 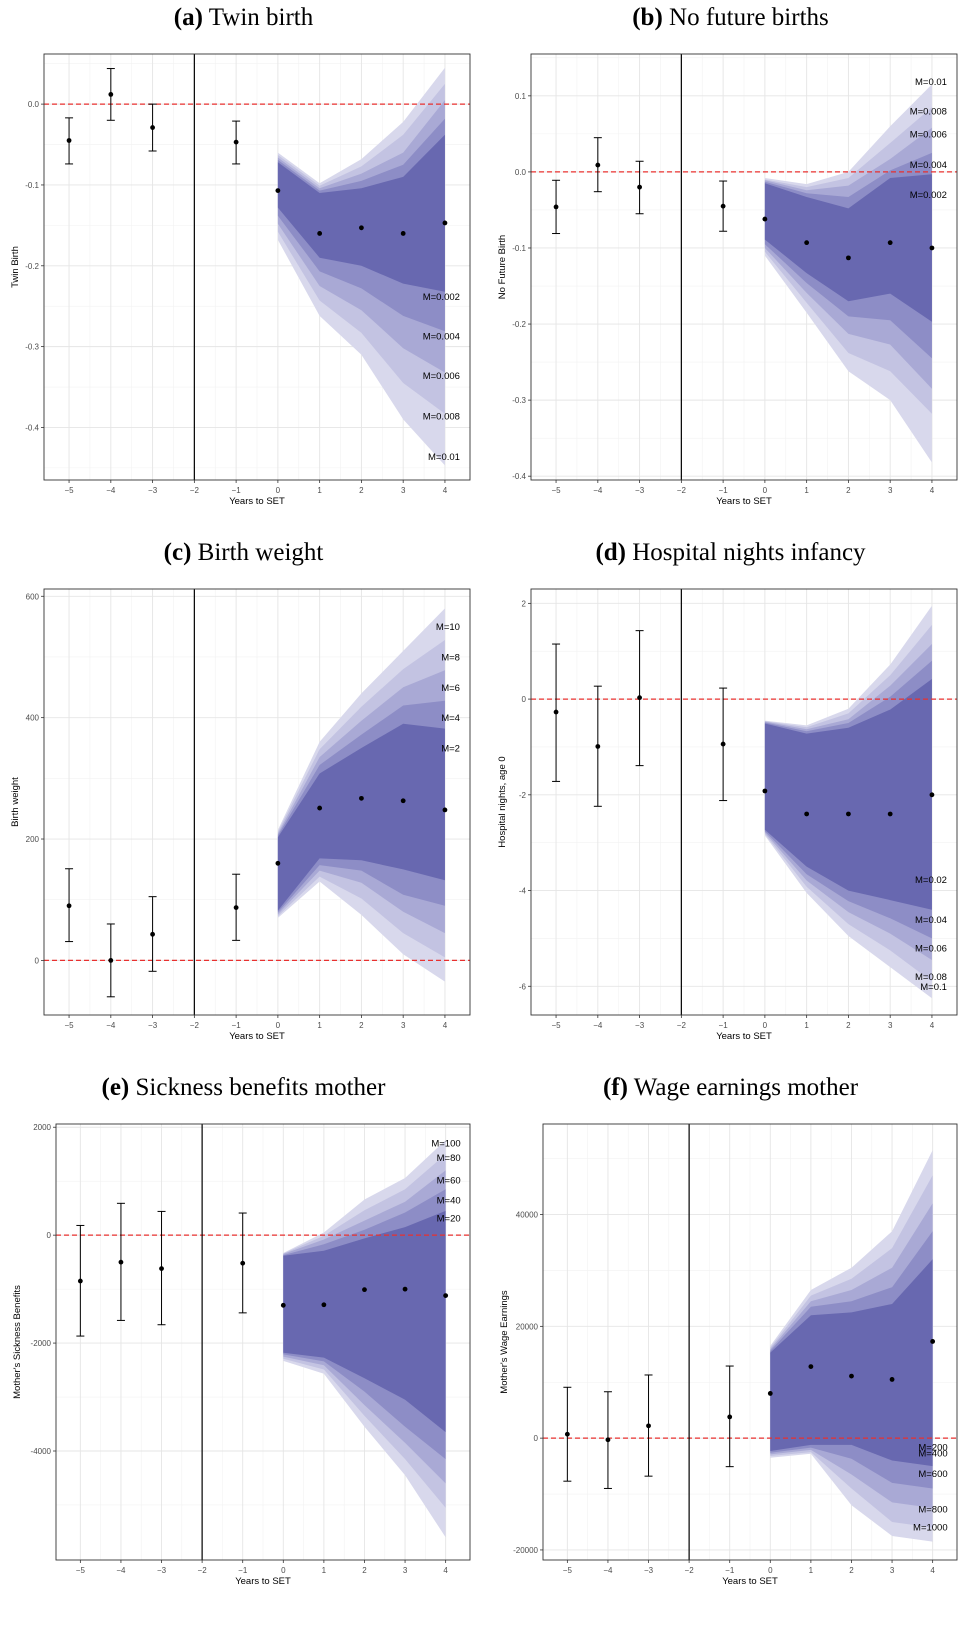 What do you see at coordinates (519, 248) in the screenshot?
I see `y-tick-label: -0.1` at bounding box center [519, 248].